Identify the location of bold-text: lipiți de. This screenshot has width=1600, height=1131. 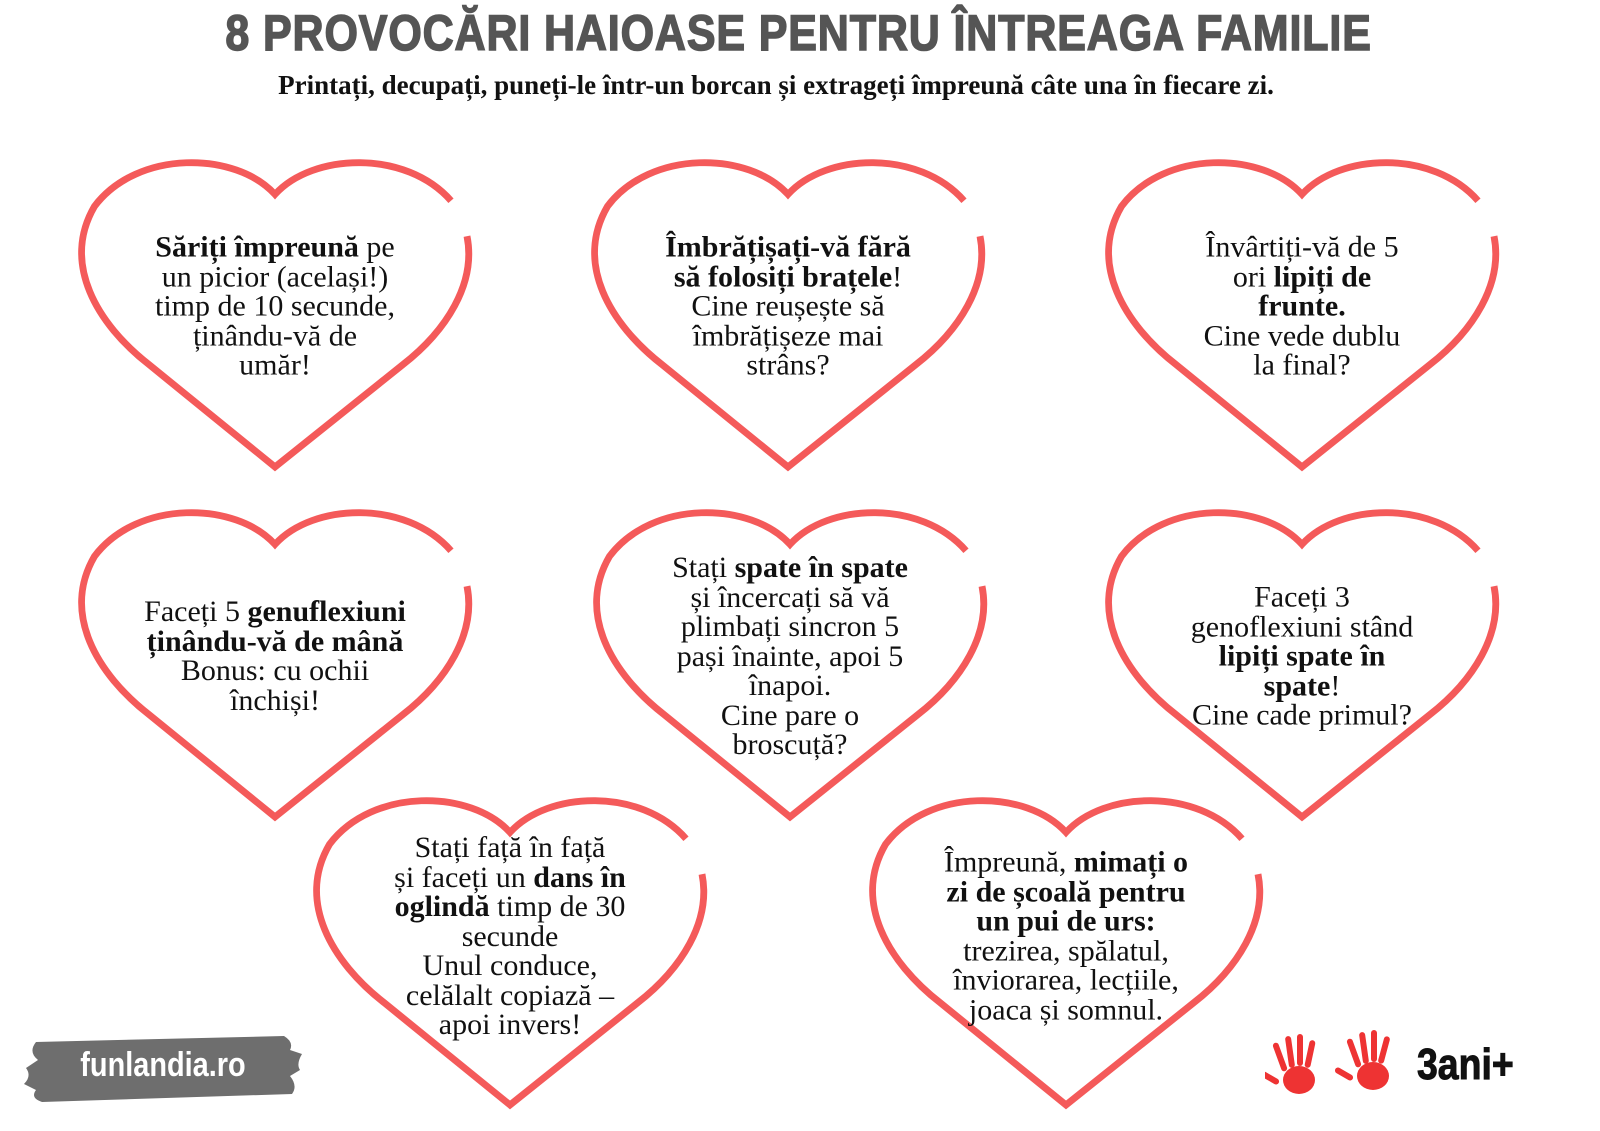
(1322, 276).